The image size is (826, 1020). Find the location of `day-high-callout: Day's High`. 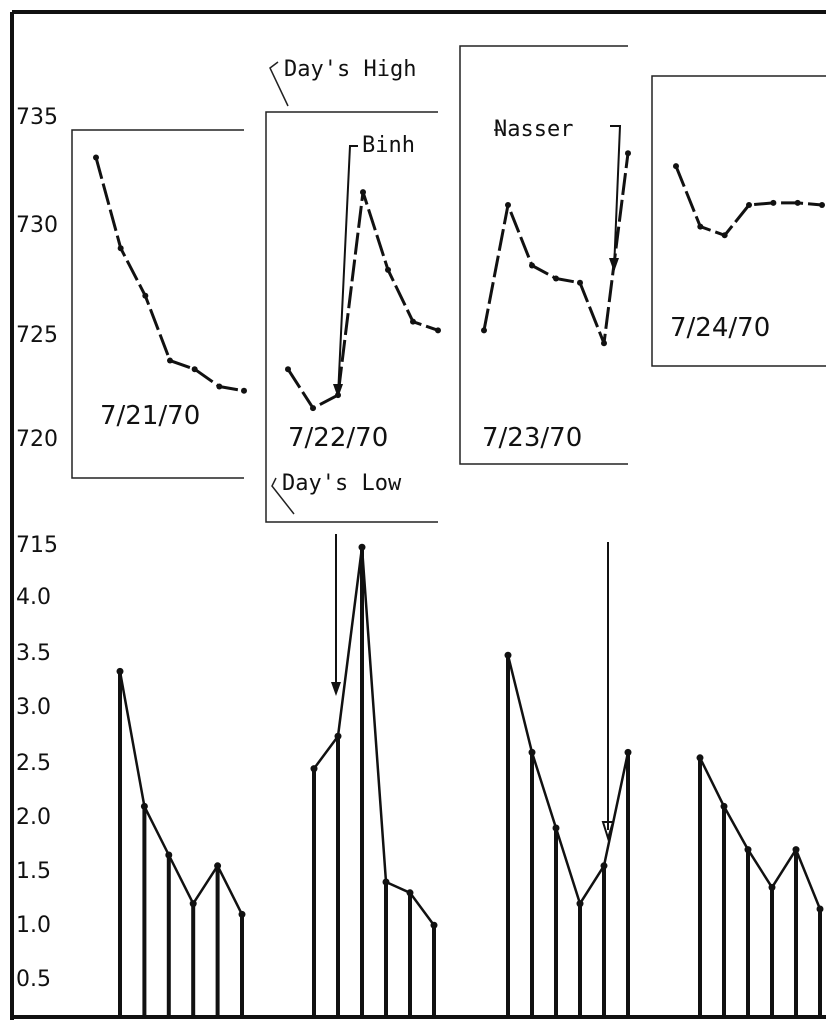

day-high-callout: Day's High is located at coordinates (342, 82).